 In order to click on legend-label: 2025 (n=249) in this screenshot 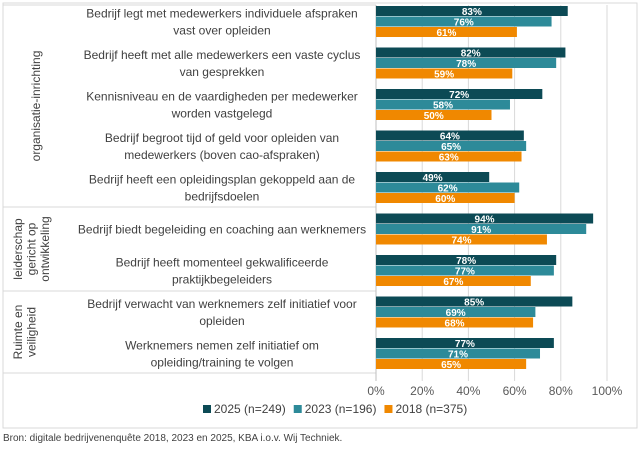, I will do `click(250, 409)`.